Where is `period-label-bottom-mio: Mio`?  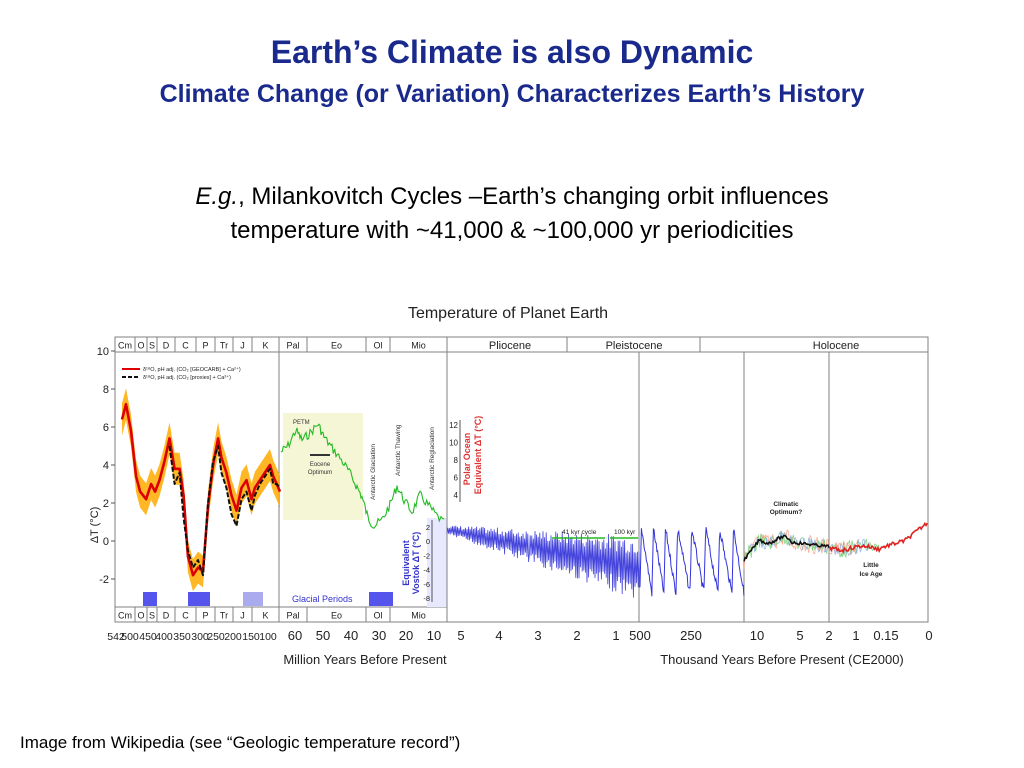 period-label-bottom-mio: Mio is located at coordinates (418, 616).